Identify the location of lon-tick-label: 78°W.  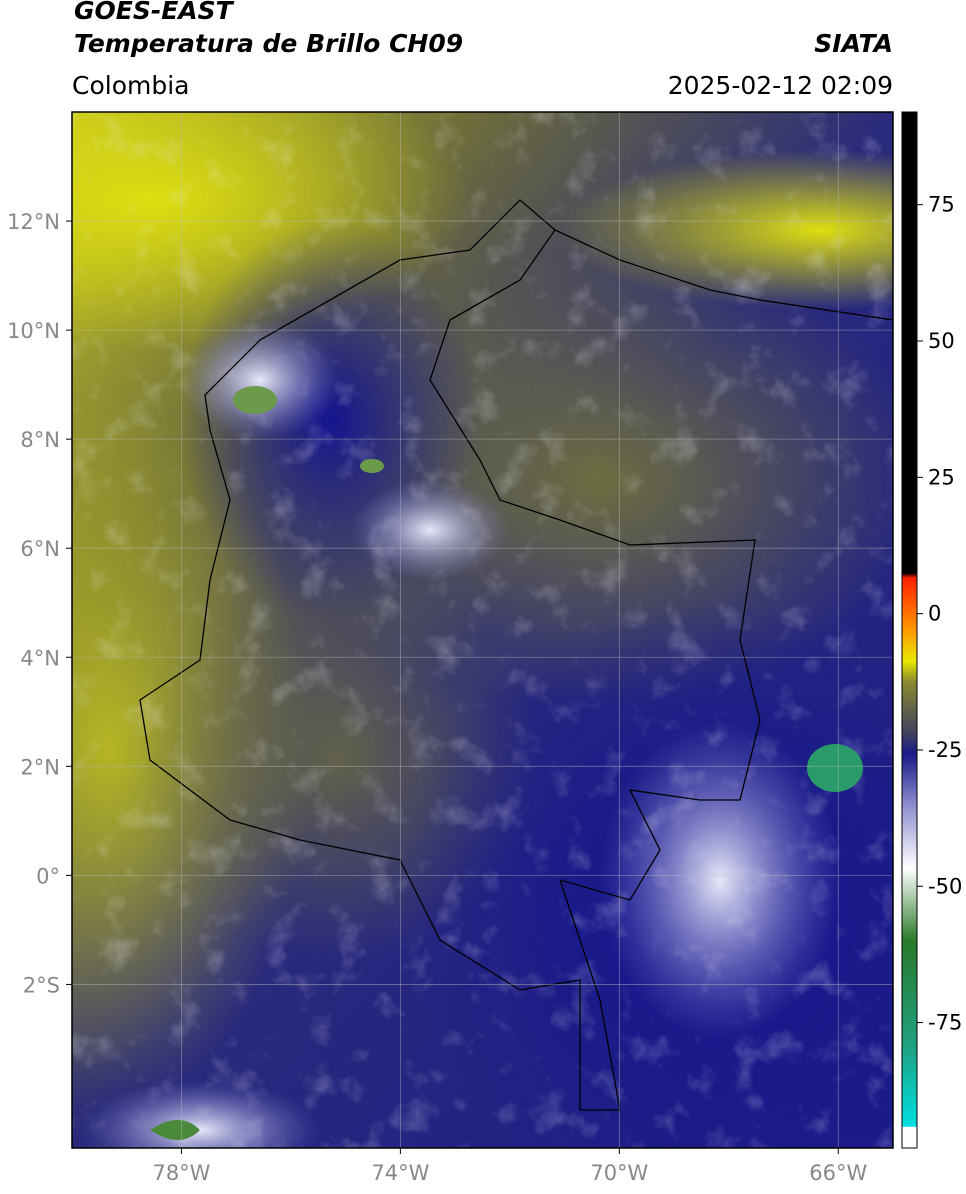
(181, 1173).